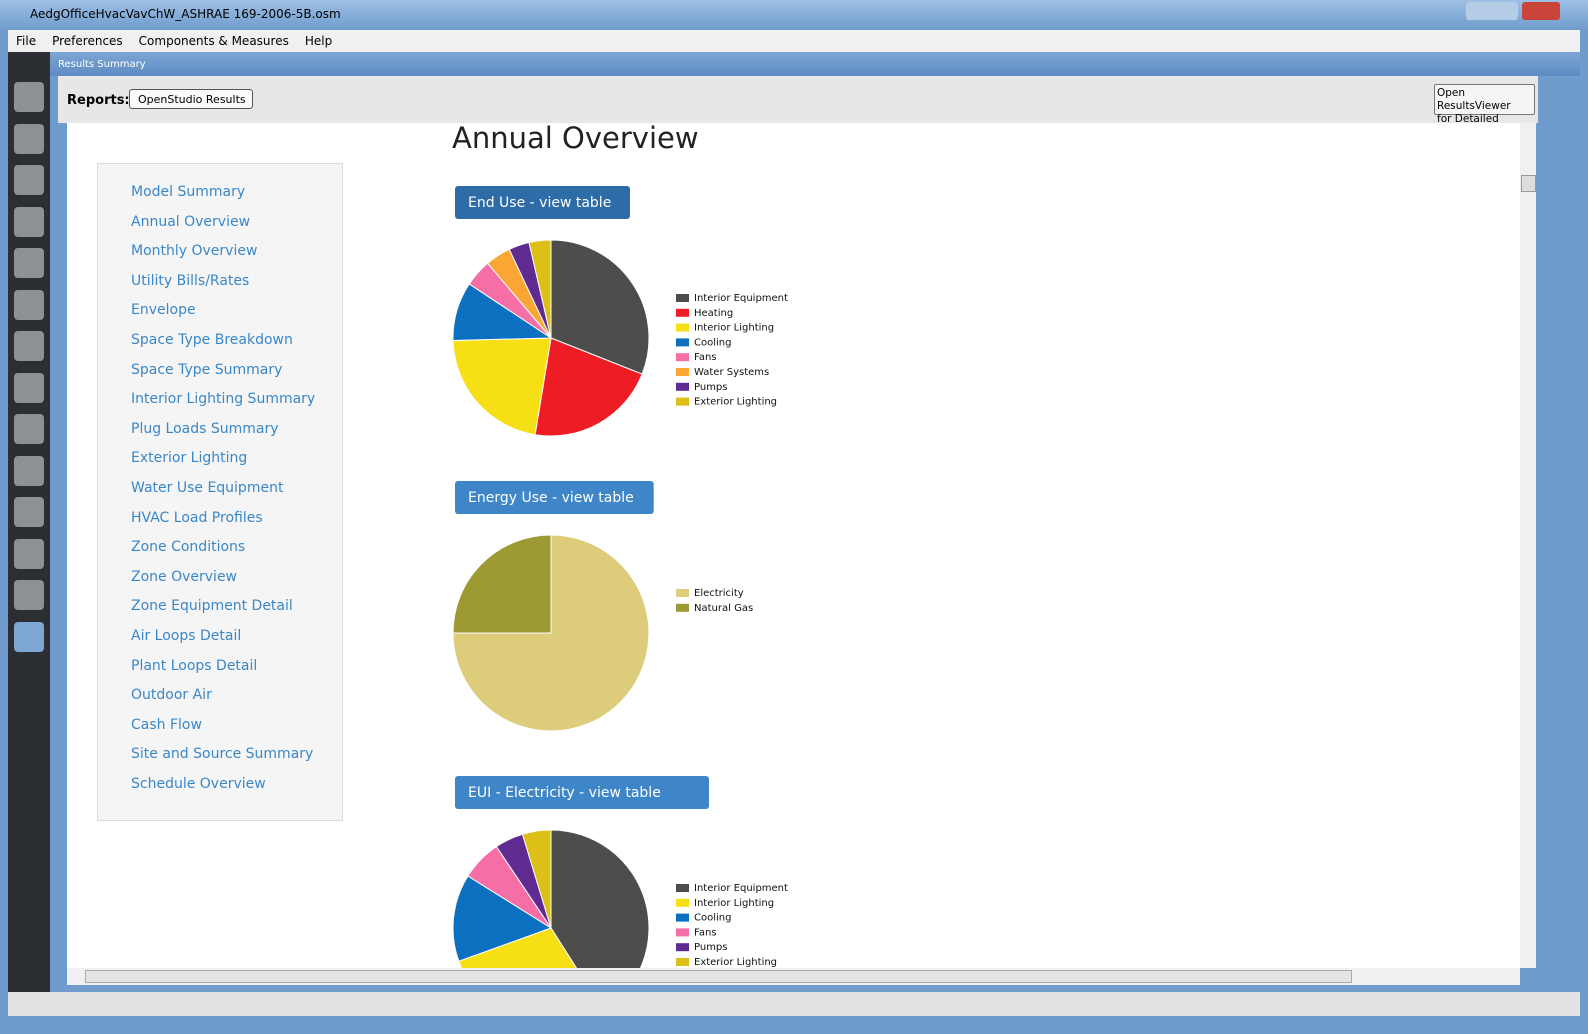 This screenshot has height=1034, width=1588. Describe the element at coordinates (1541, 11) in the screenshot. I see `close-button` at that location.